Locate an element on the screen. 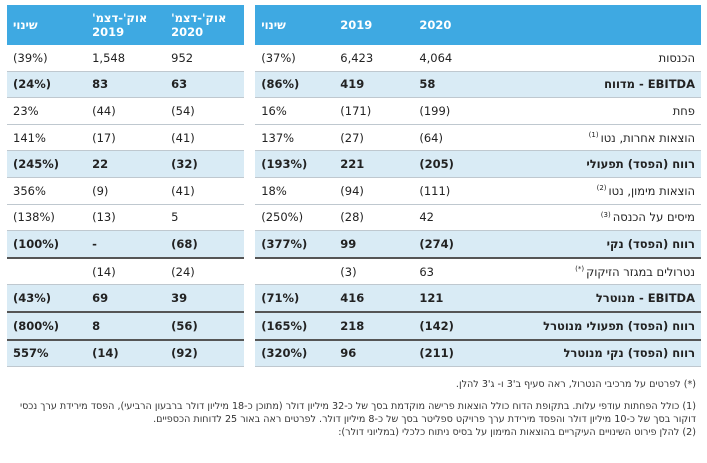 The image size is (707, 463). cell-change: (193%) is located at coordinates (295, 164).